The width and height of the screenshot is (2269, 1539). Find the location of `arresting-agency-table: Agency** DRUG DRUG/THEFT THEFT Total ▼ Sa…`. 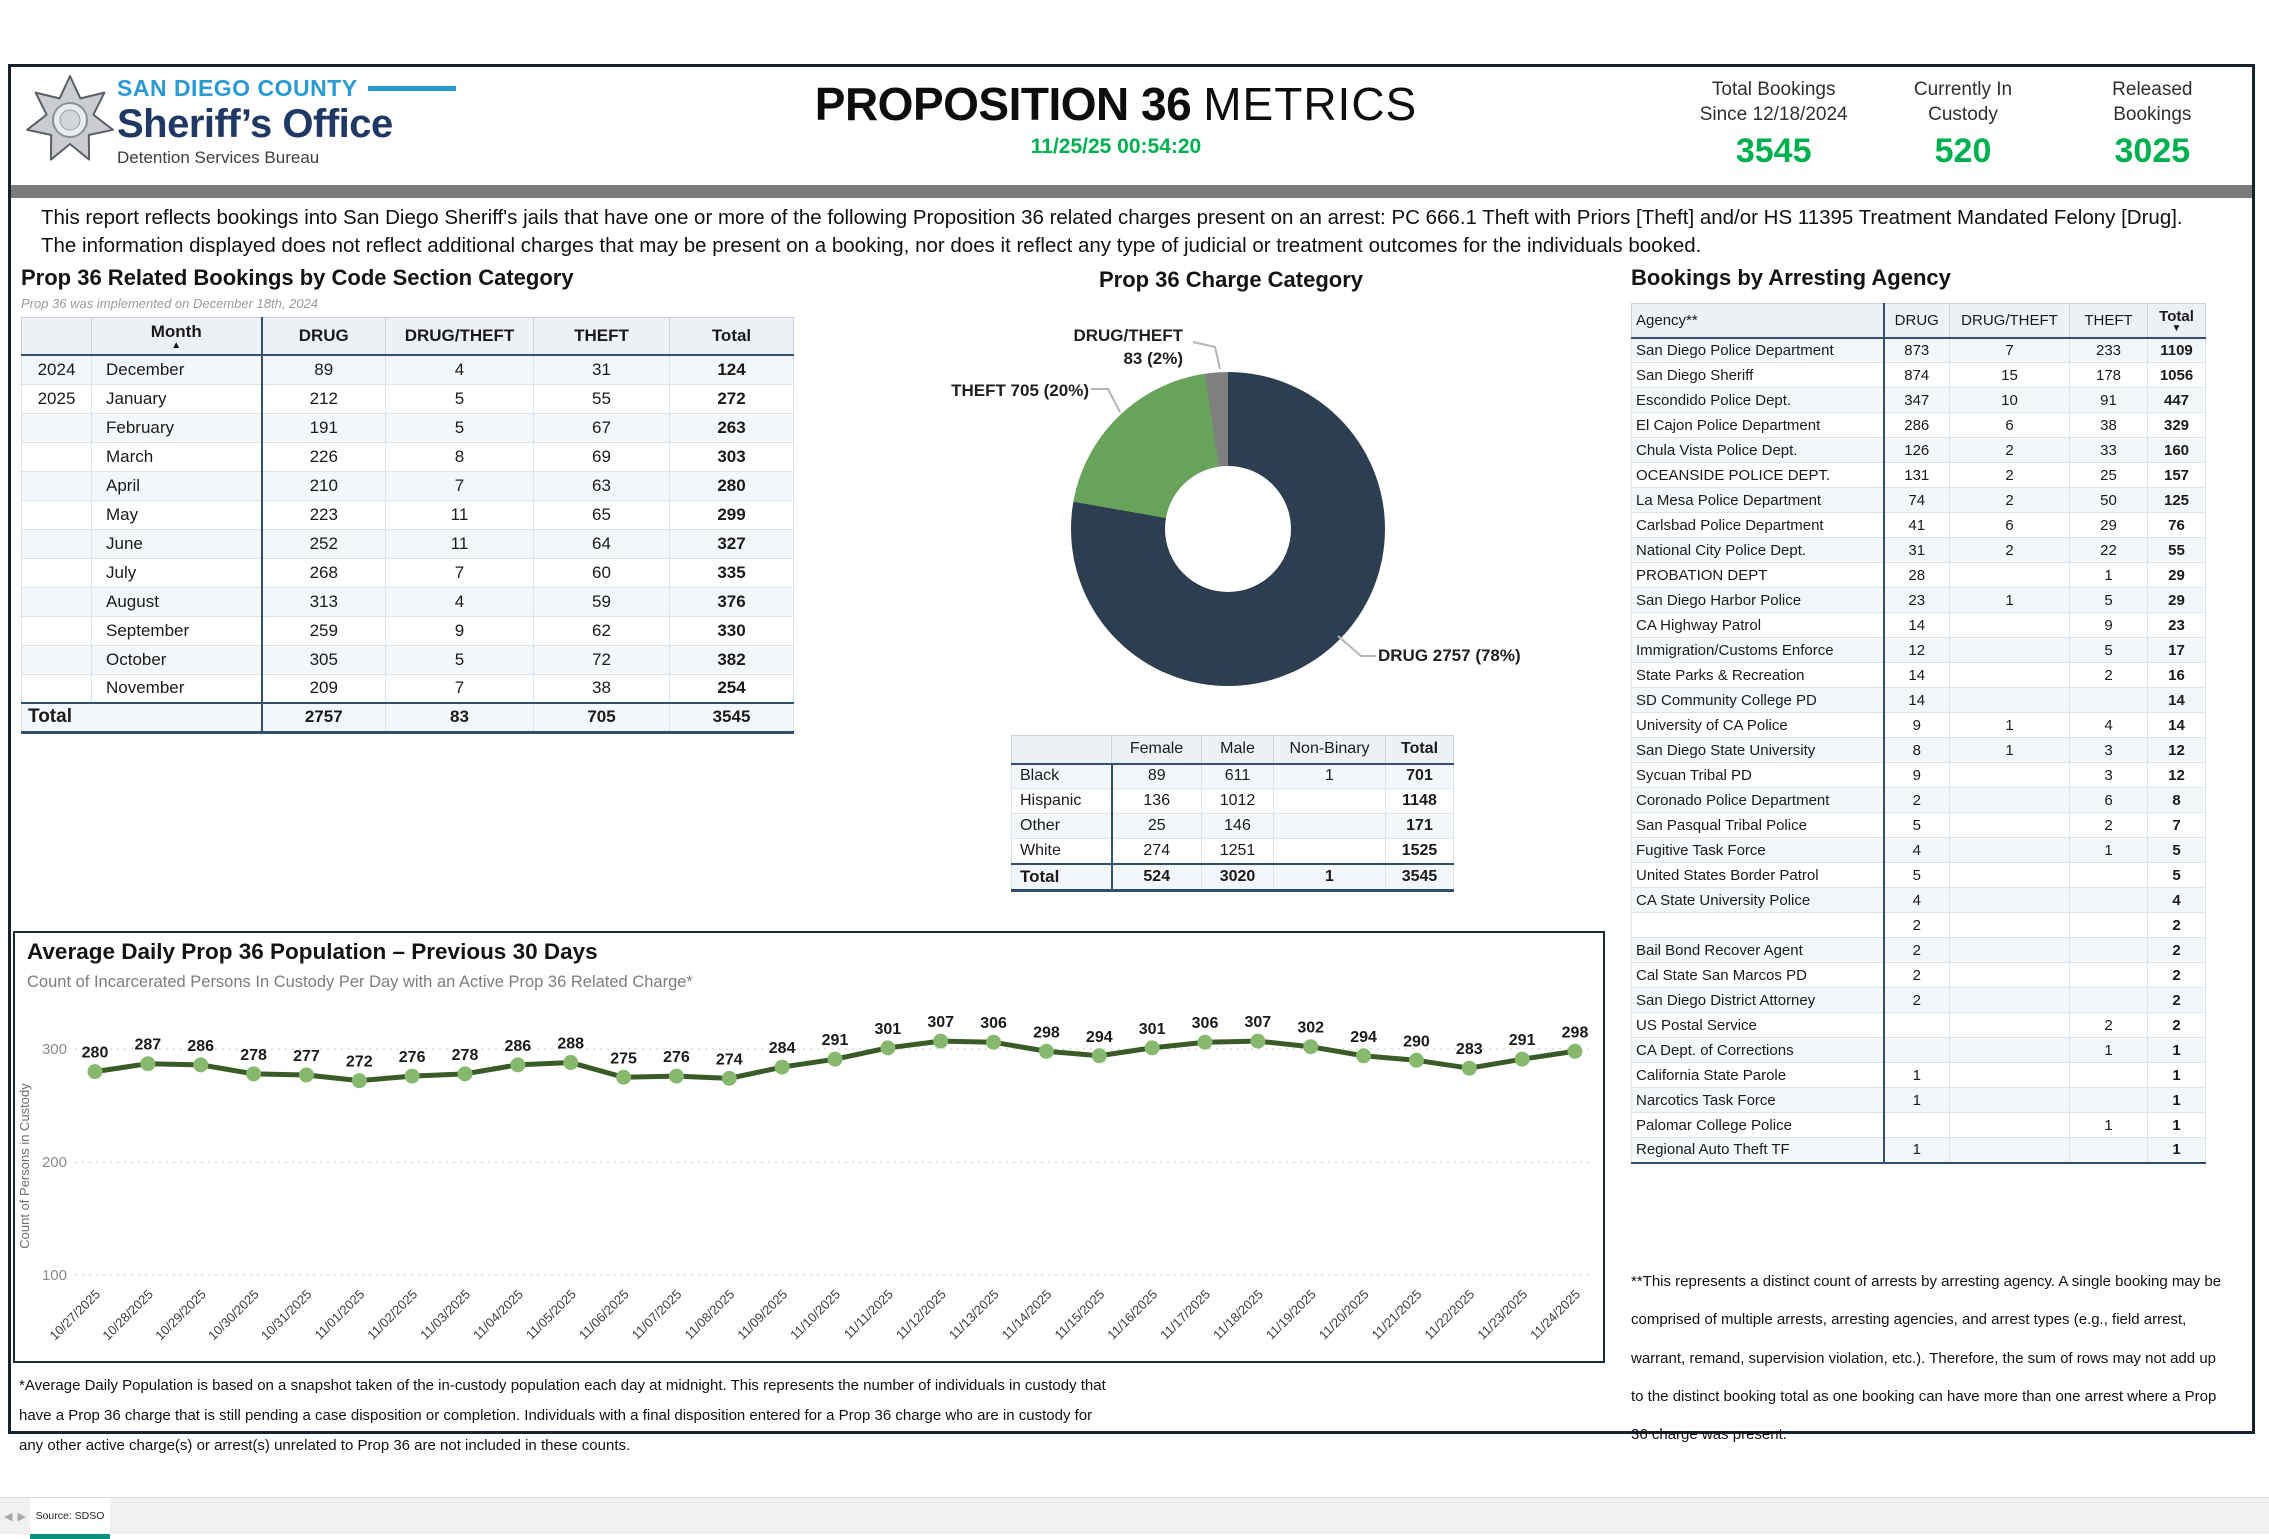

arresting-agency-table: Agency** DRUG DRUG/THEFT THEFT Total ▼ Sa… is located at coordinates (1918, 733).